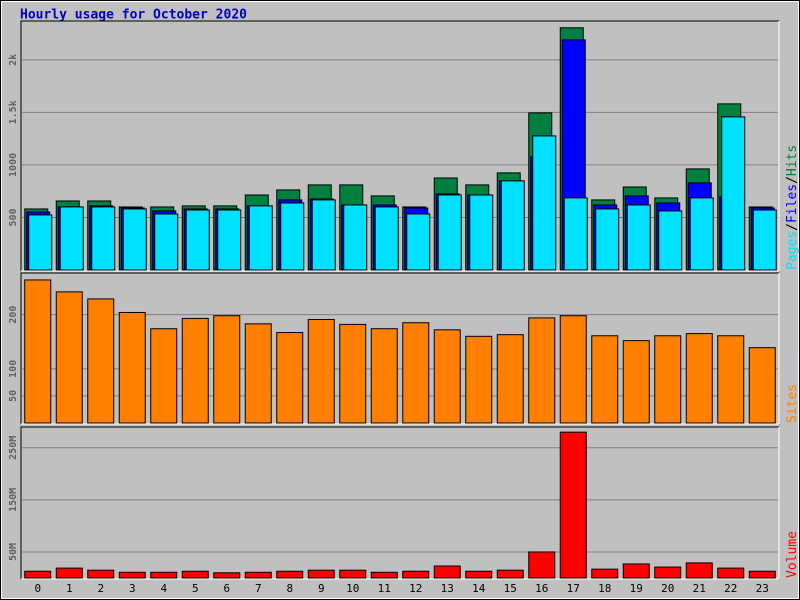 The height and width of the screenshot is (600, 800). What do you see at coordinates (13, 315) in the screenshot?
I see `y-tick-label: 200` at bounding box center [13, 315].